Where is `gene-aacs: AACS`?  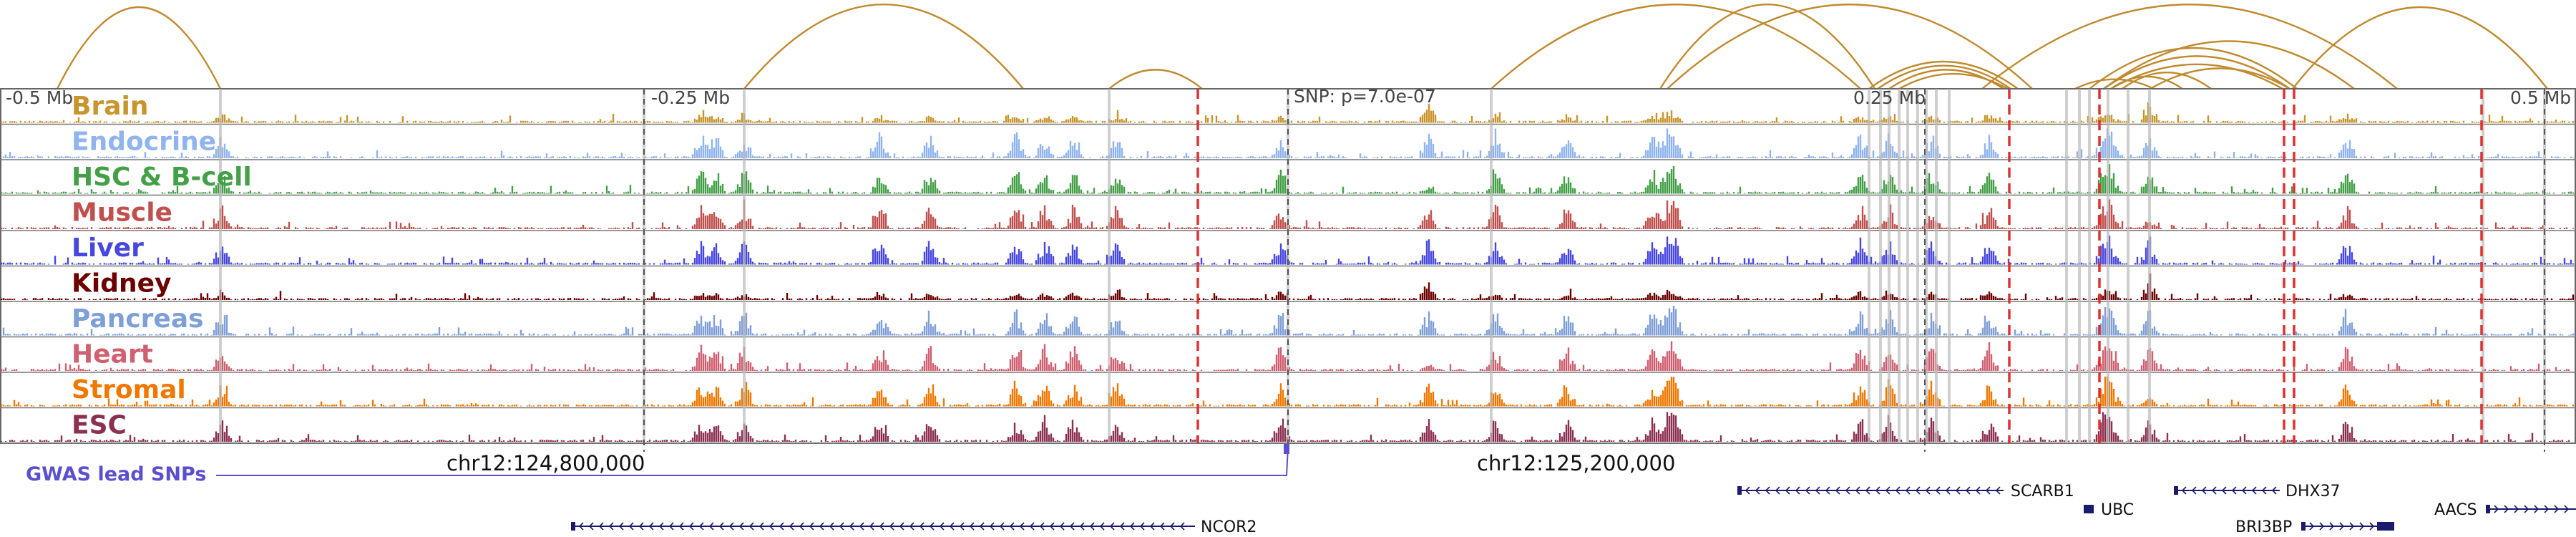 gene-aacs: AACS is located at coordinates (2505, 510).